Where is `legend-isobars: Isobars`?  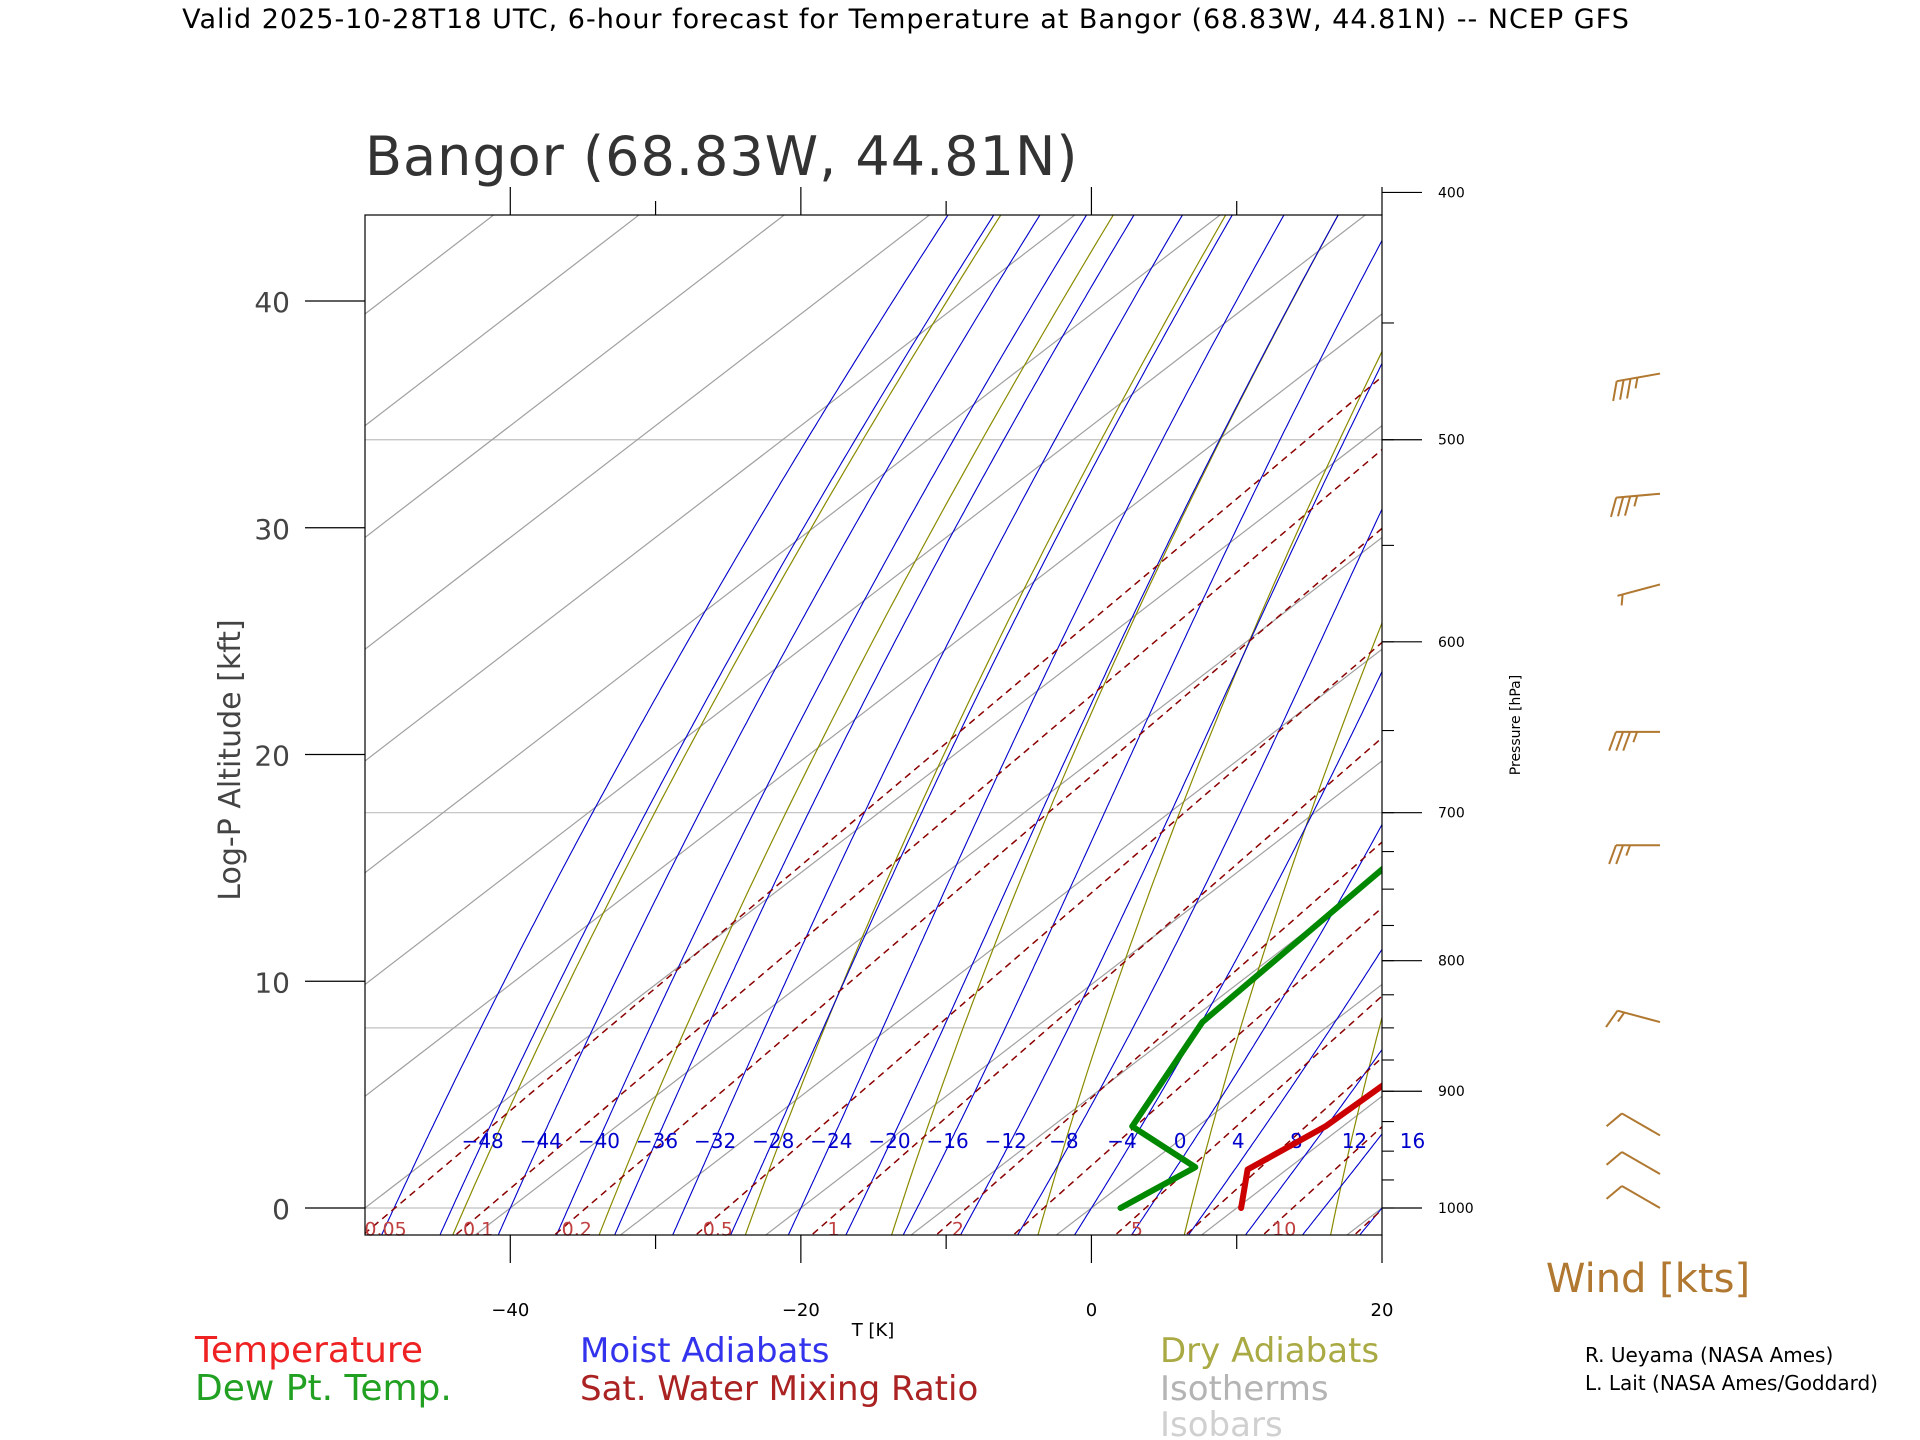
legend-isobars: Isobars is located at coordinates (1221, 1422).